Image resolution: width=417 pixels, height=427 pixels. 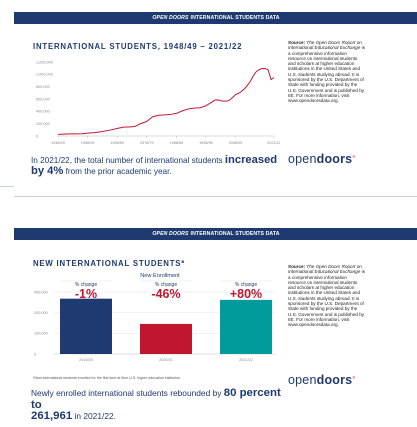 What do you see at coordinates (147, 143) in the screenshot?
I see `x-tick-label: 1978/79` at bounding box center [147, 143].